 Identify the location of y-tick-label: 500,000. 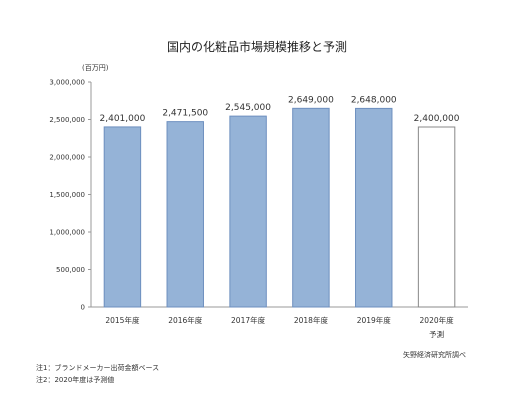
(70, 270).